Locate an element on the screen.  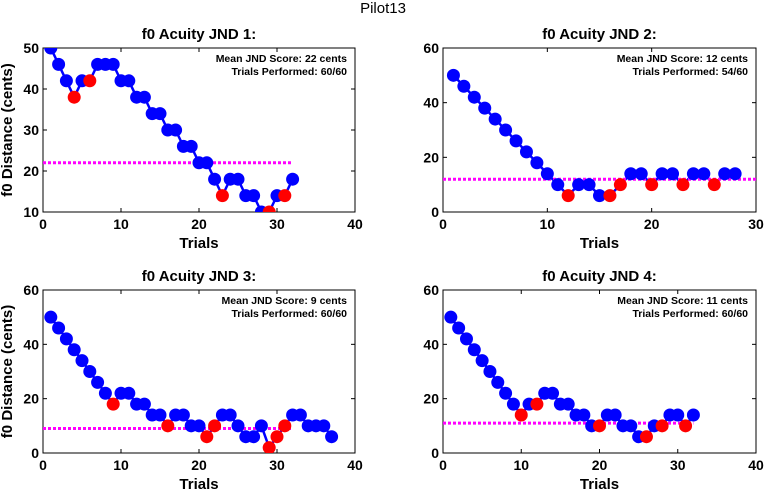
y-tick-label: 10 is located at coordinates (31, 212).